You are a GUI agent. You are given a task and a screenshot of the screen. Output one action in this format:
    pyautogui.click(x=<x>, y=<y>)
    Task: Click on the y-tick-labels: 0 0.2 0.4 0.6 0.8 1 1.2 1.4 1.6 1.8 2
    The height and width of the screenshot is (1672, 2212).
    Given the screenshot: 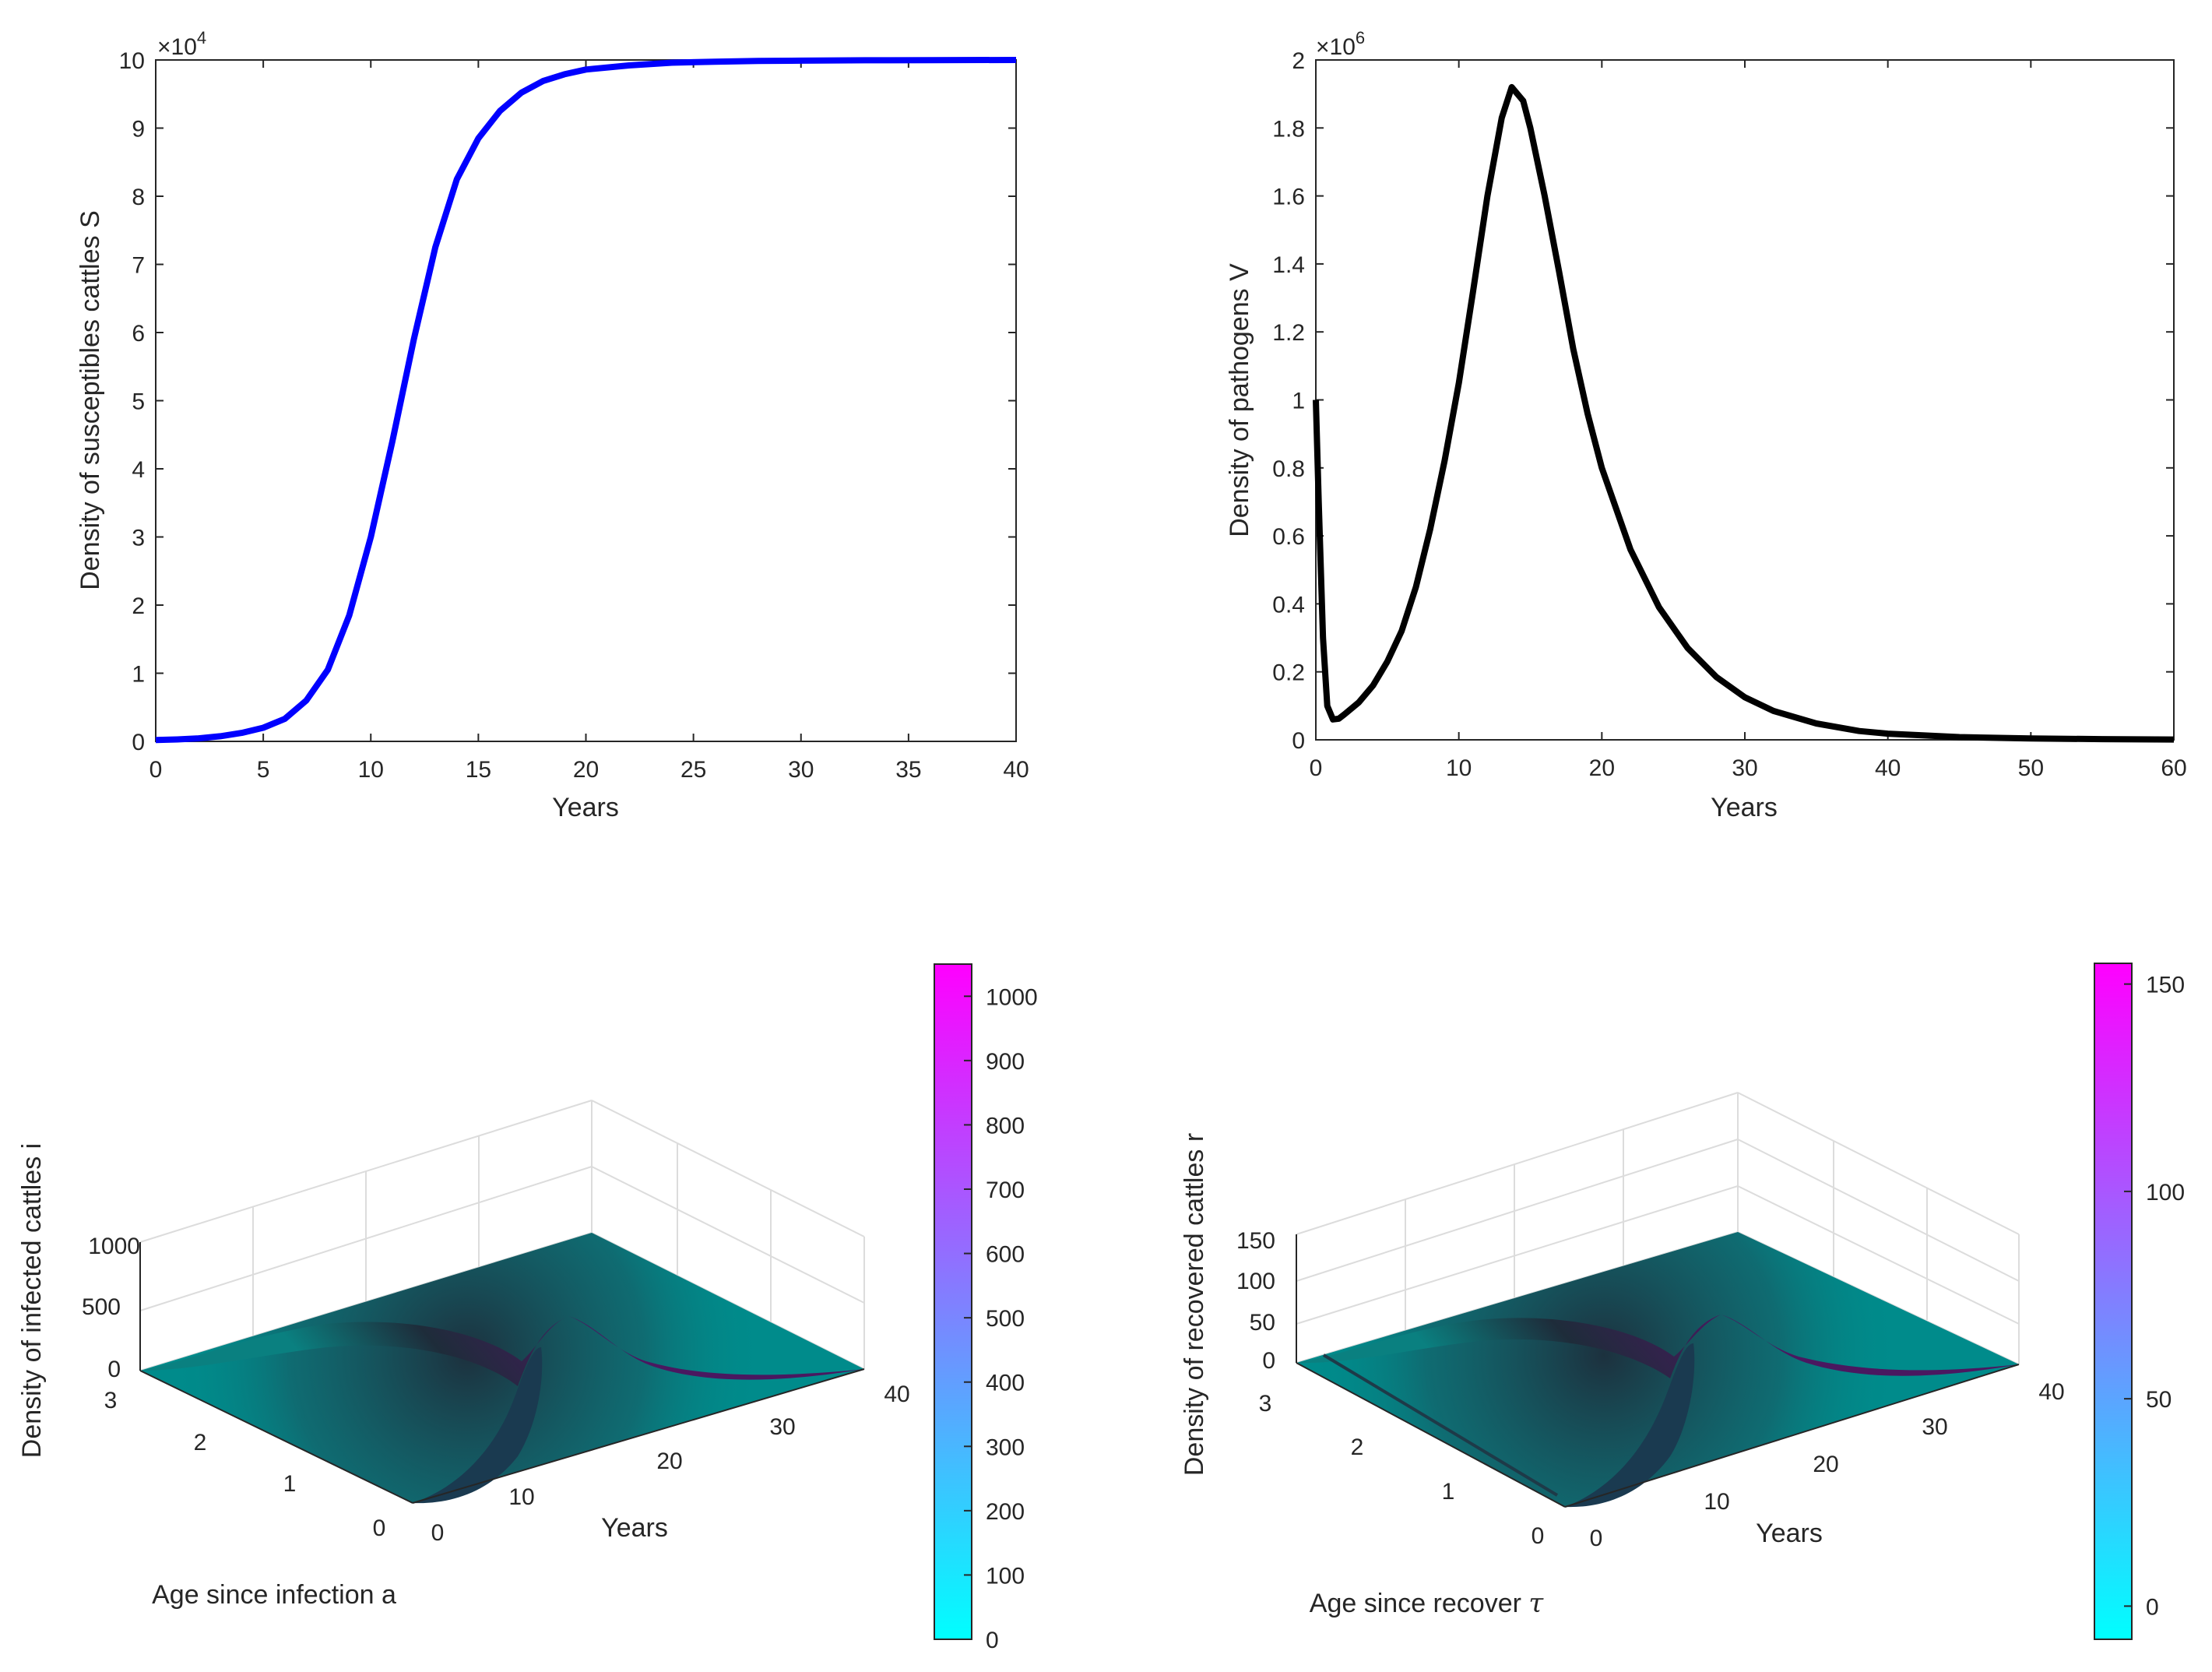 What is the action you would take?
    pyautogui.click(x=1288, y=401)
    